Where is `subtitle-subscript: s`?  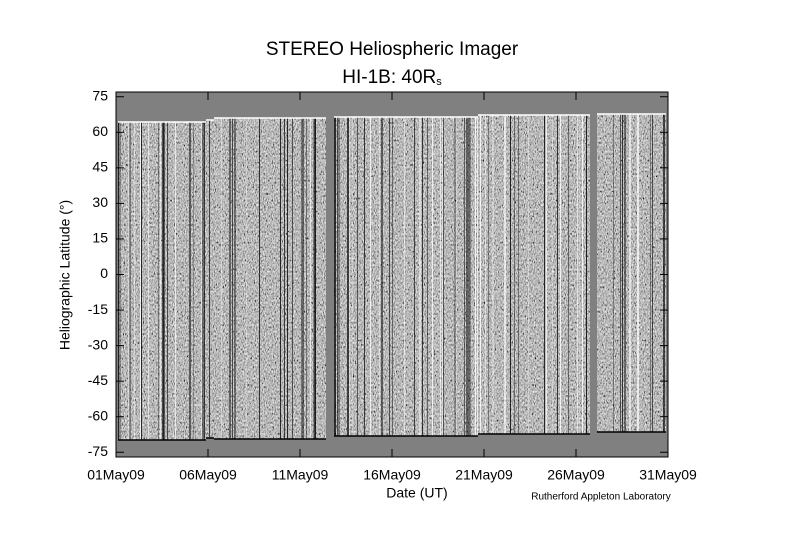
subtitle-subscript: s is located at coordinates (439, 82).